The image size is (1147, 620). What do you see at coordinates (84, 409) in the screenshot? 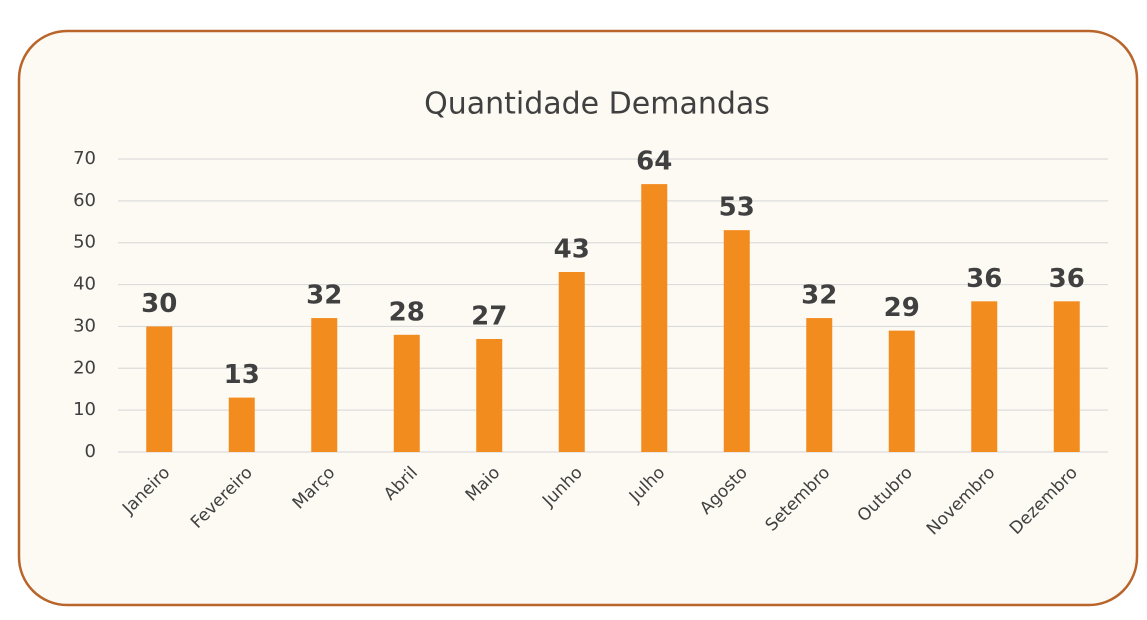
I see `y-tick-label: 10` at bounding box center [84, 409].